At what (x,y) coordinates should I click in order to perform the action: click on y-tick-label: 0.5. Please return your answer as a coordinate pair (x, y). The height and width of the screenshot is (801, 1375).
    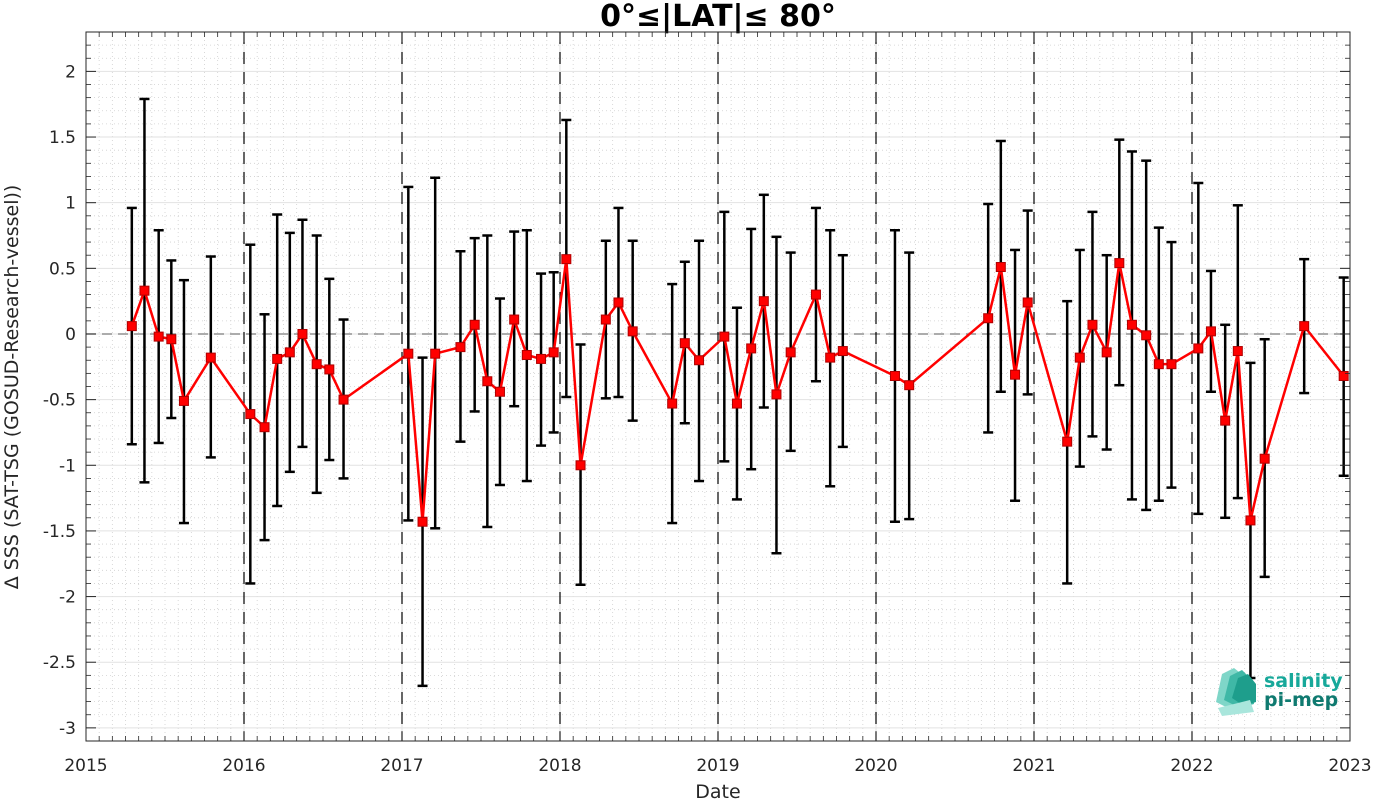
    Looking at the image, I should click on (62, 269).